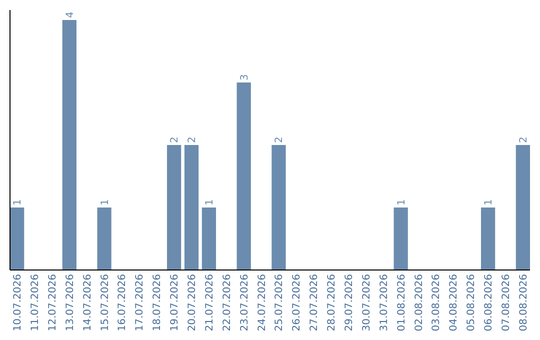 This screenshot has width=540, height=340. What do you see at coordinates (524, 303) in the screenshot?
I see `x-tick-label: 08.08.2026` at bounding box center [524, 303].